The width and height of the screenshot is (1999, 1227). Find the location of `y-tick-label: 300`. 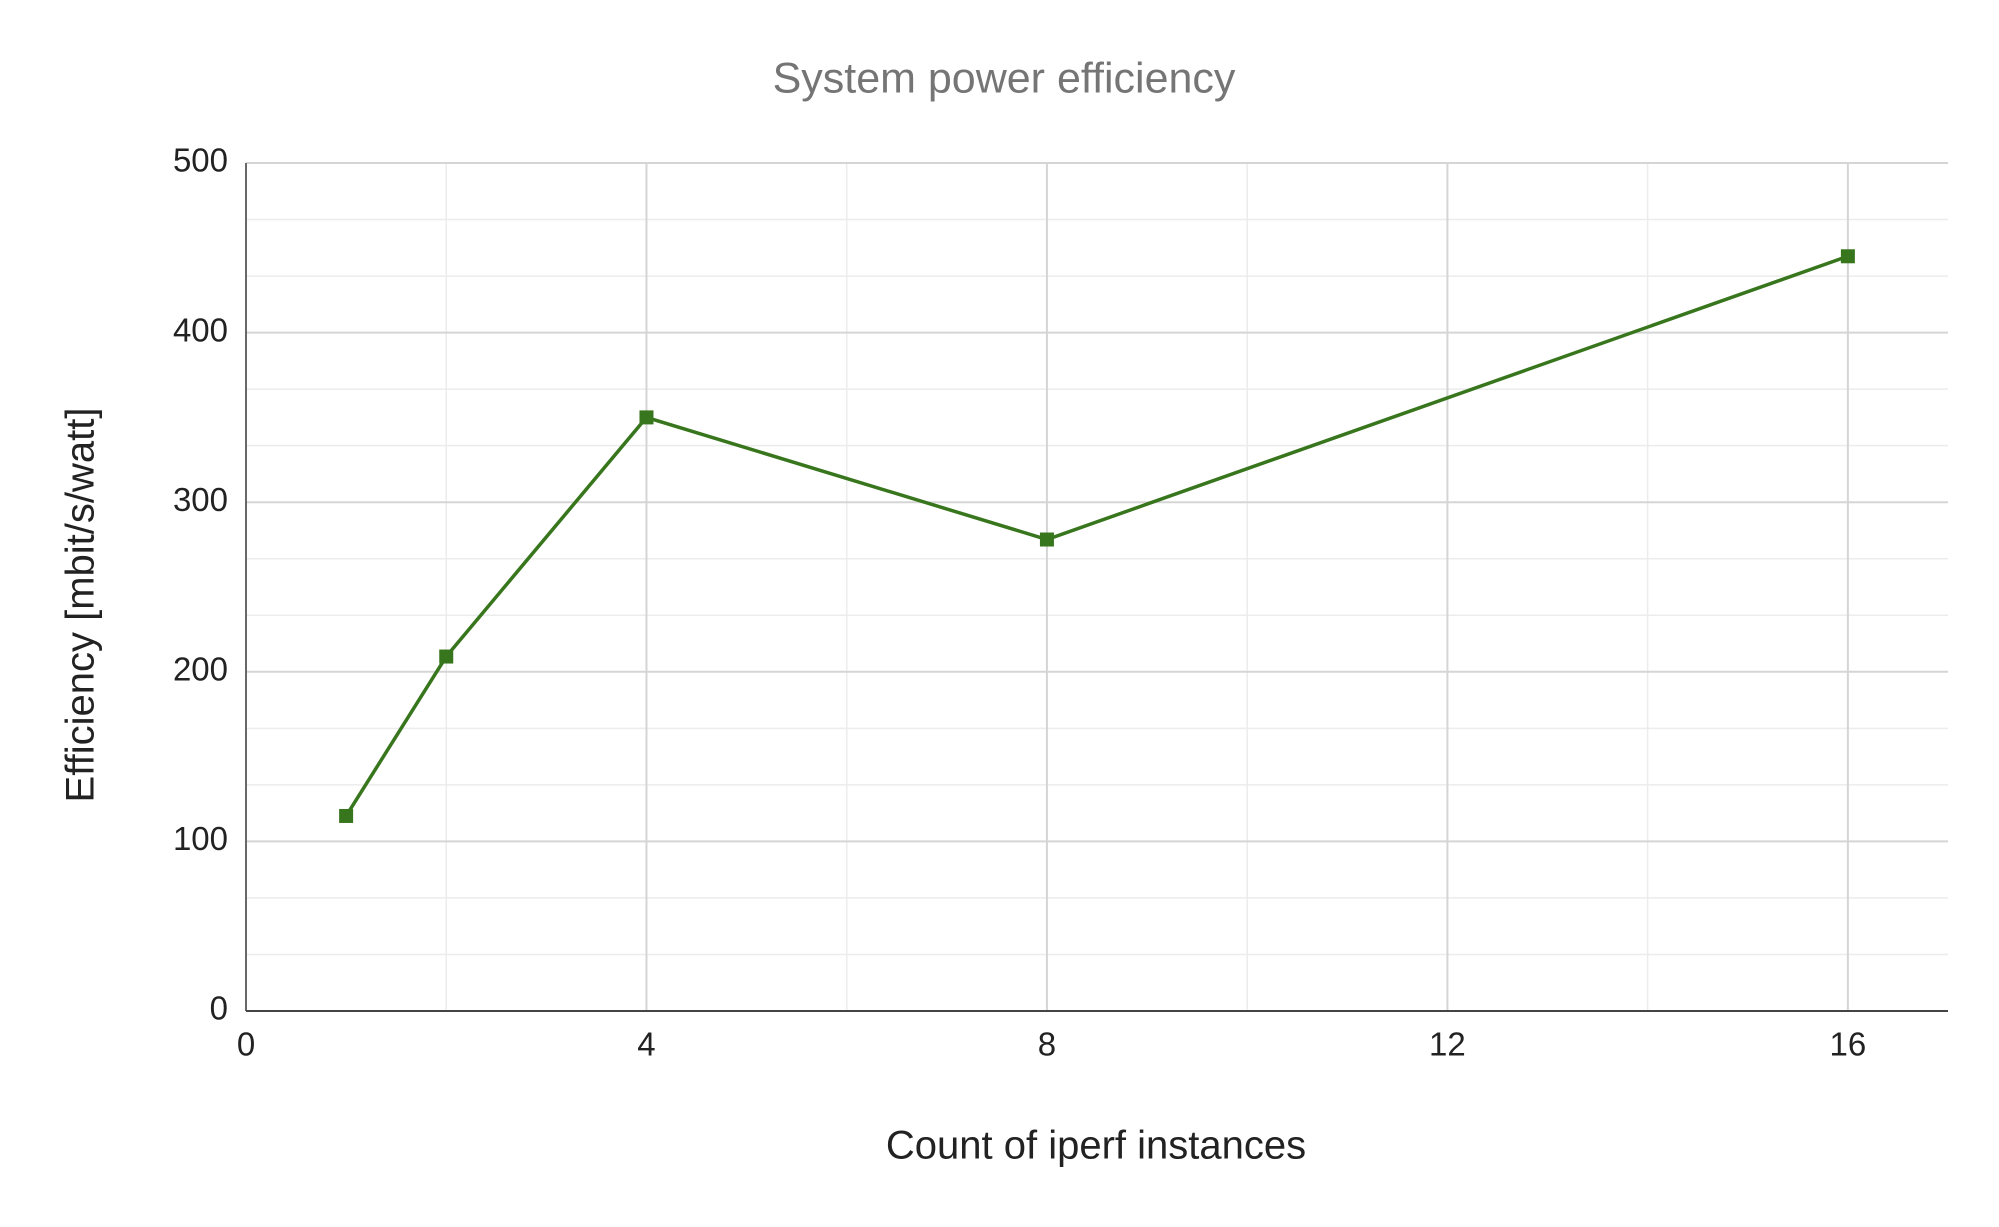

y-tick-label: 300 is located at coordinates (200, 499).